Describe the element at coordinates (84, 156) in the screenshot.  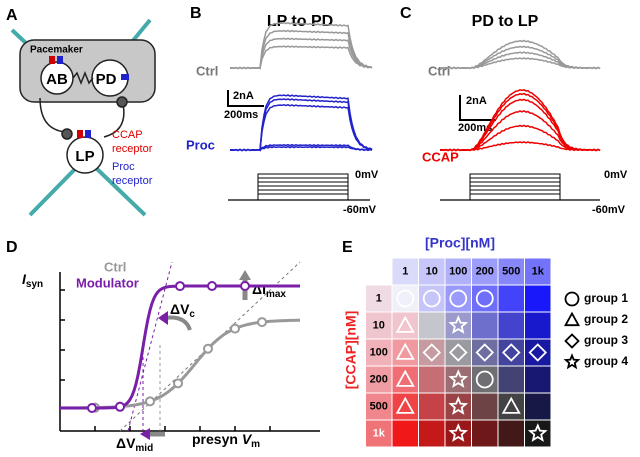
I see `lp-label: LP` at that location.